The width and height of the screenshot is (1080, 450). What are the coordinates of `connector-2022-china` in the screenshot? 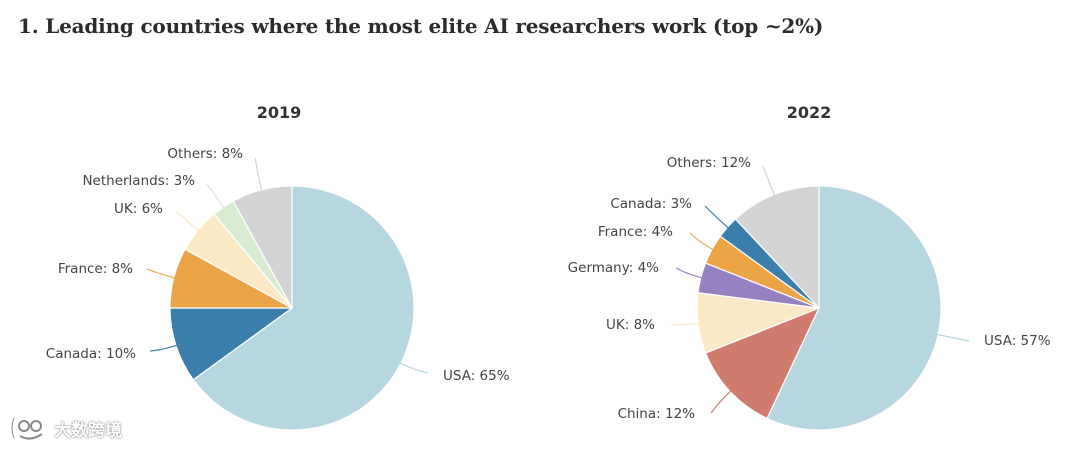 It's located at (722, 401).